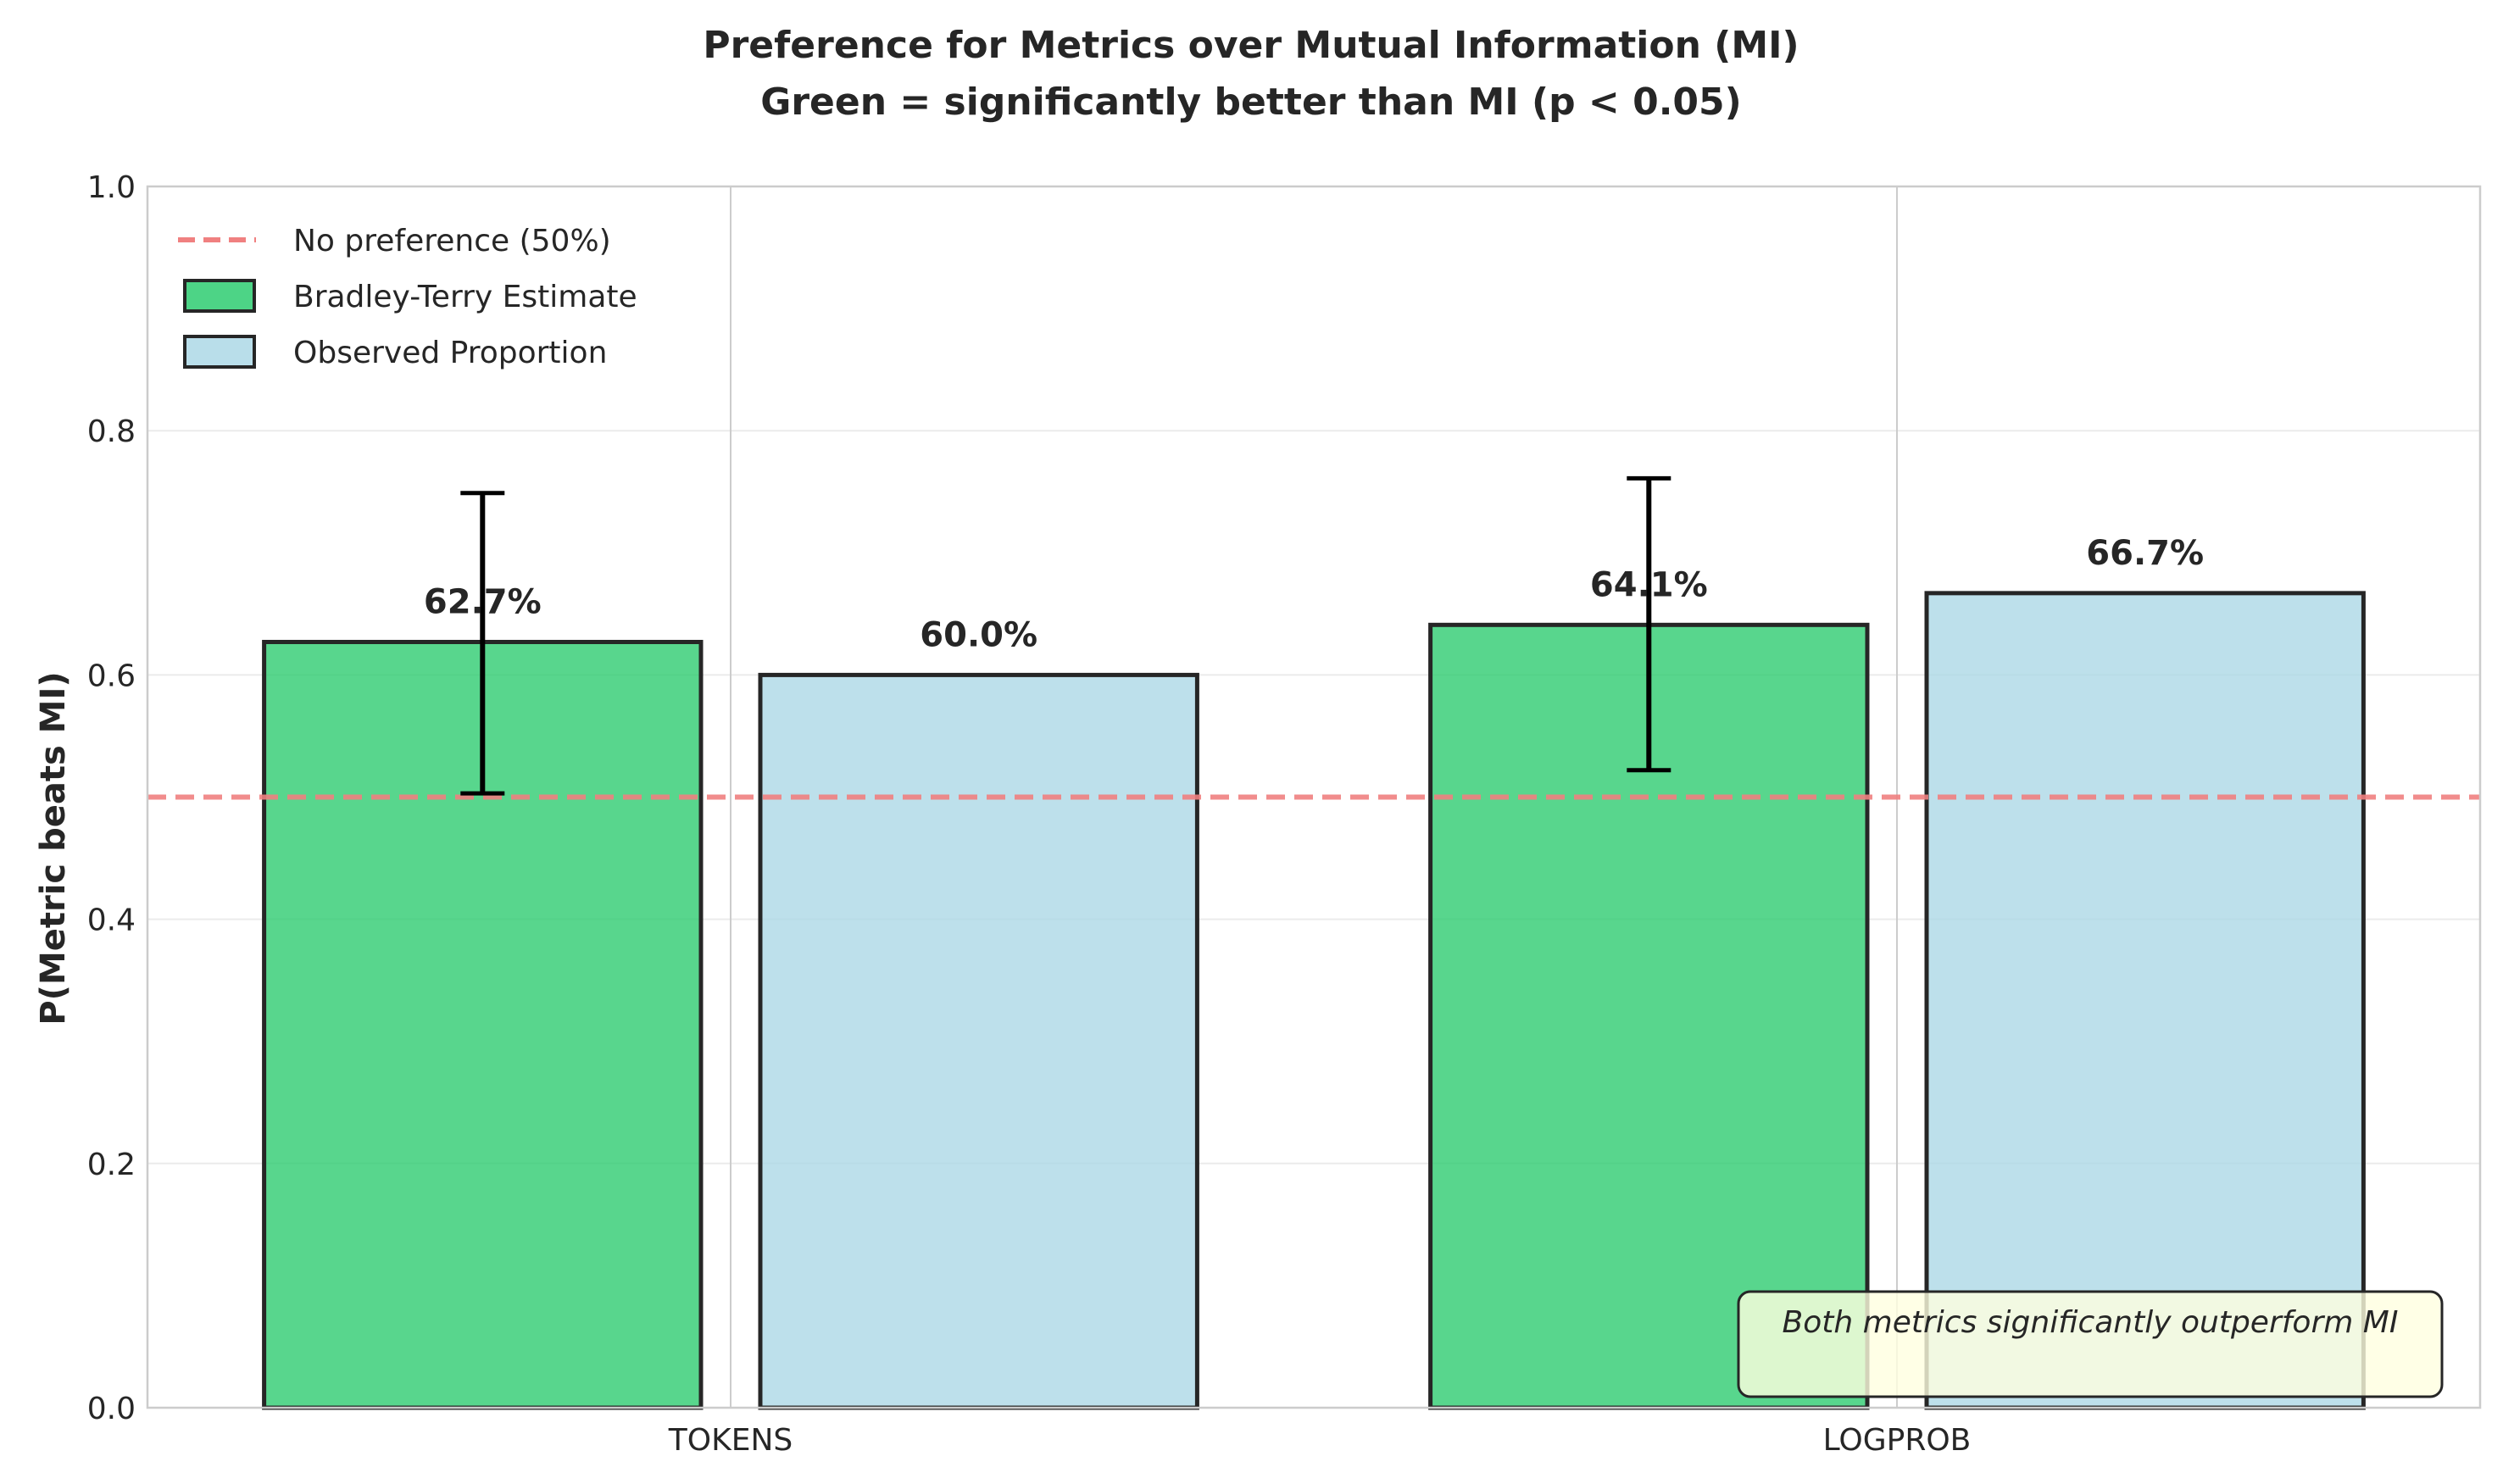  What do you see at coordinates (111, 432) in the screenshot?
I see `y-tick-label: 0.8` at bounding box center [111, 432].